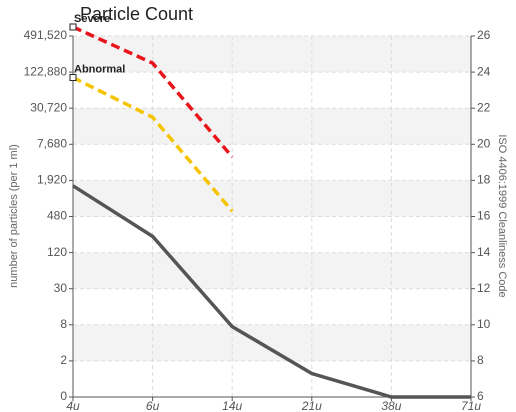 This screenshot has width=516, height=412. Describe the element at coordinates (480, 396) in the screenshot. I see `y2-tick-label: 6` at that location.